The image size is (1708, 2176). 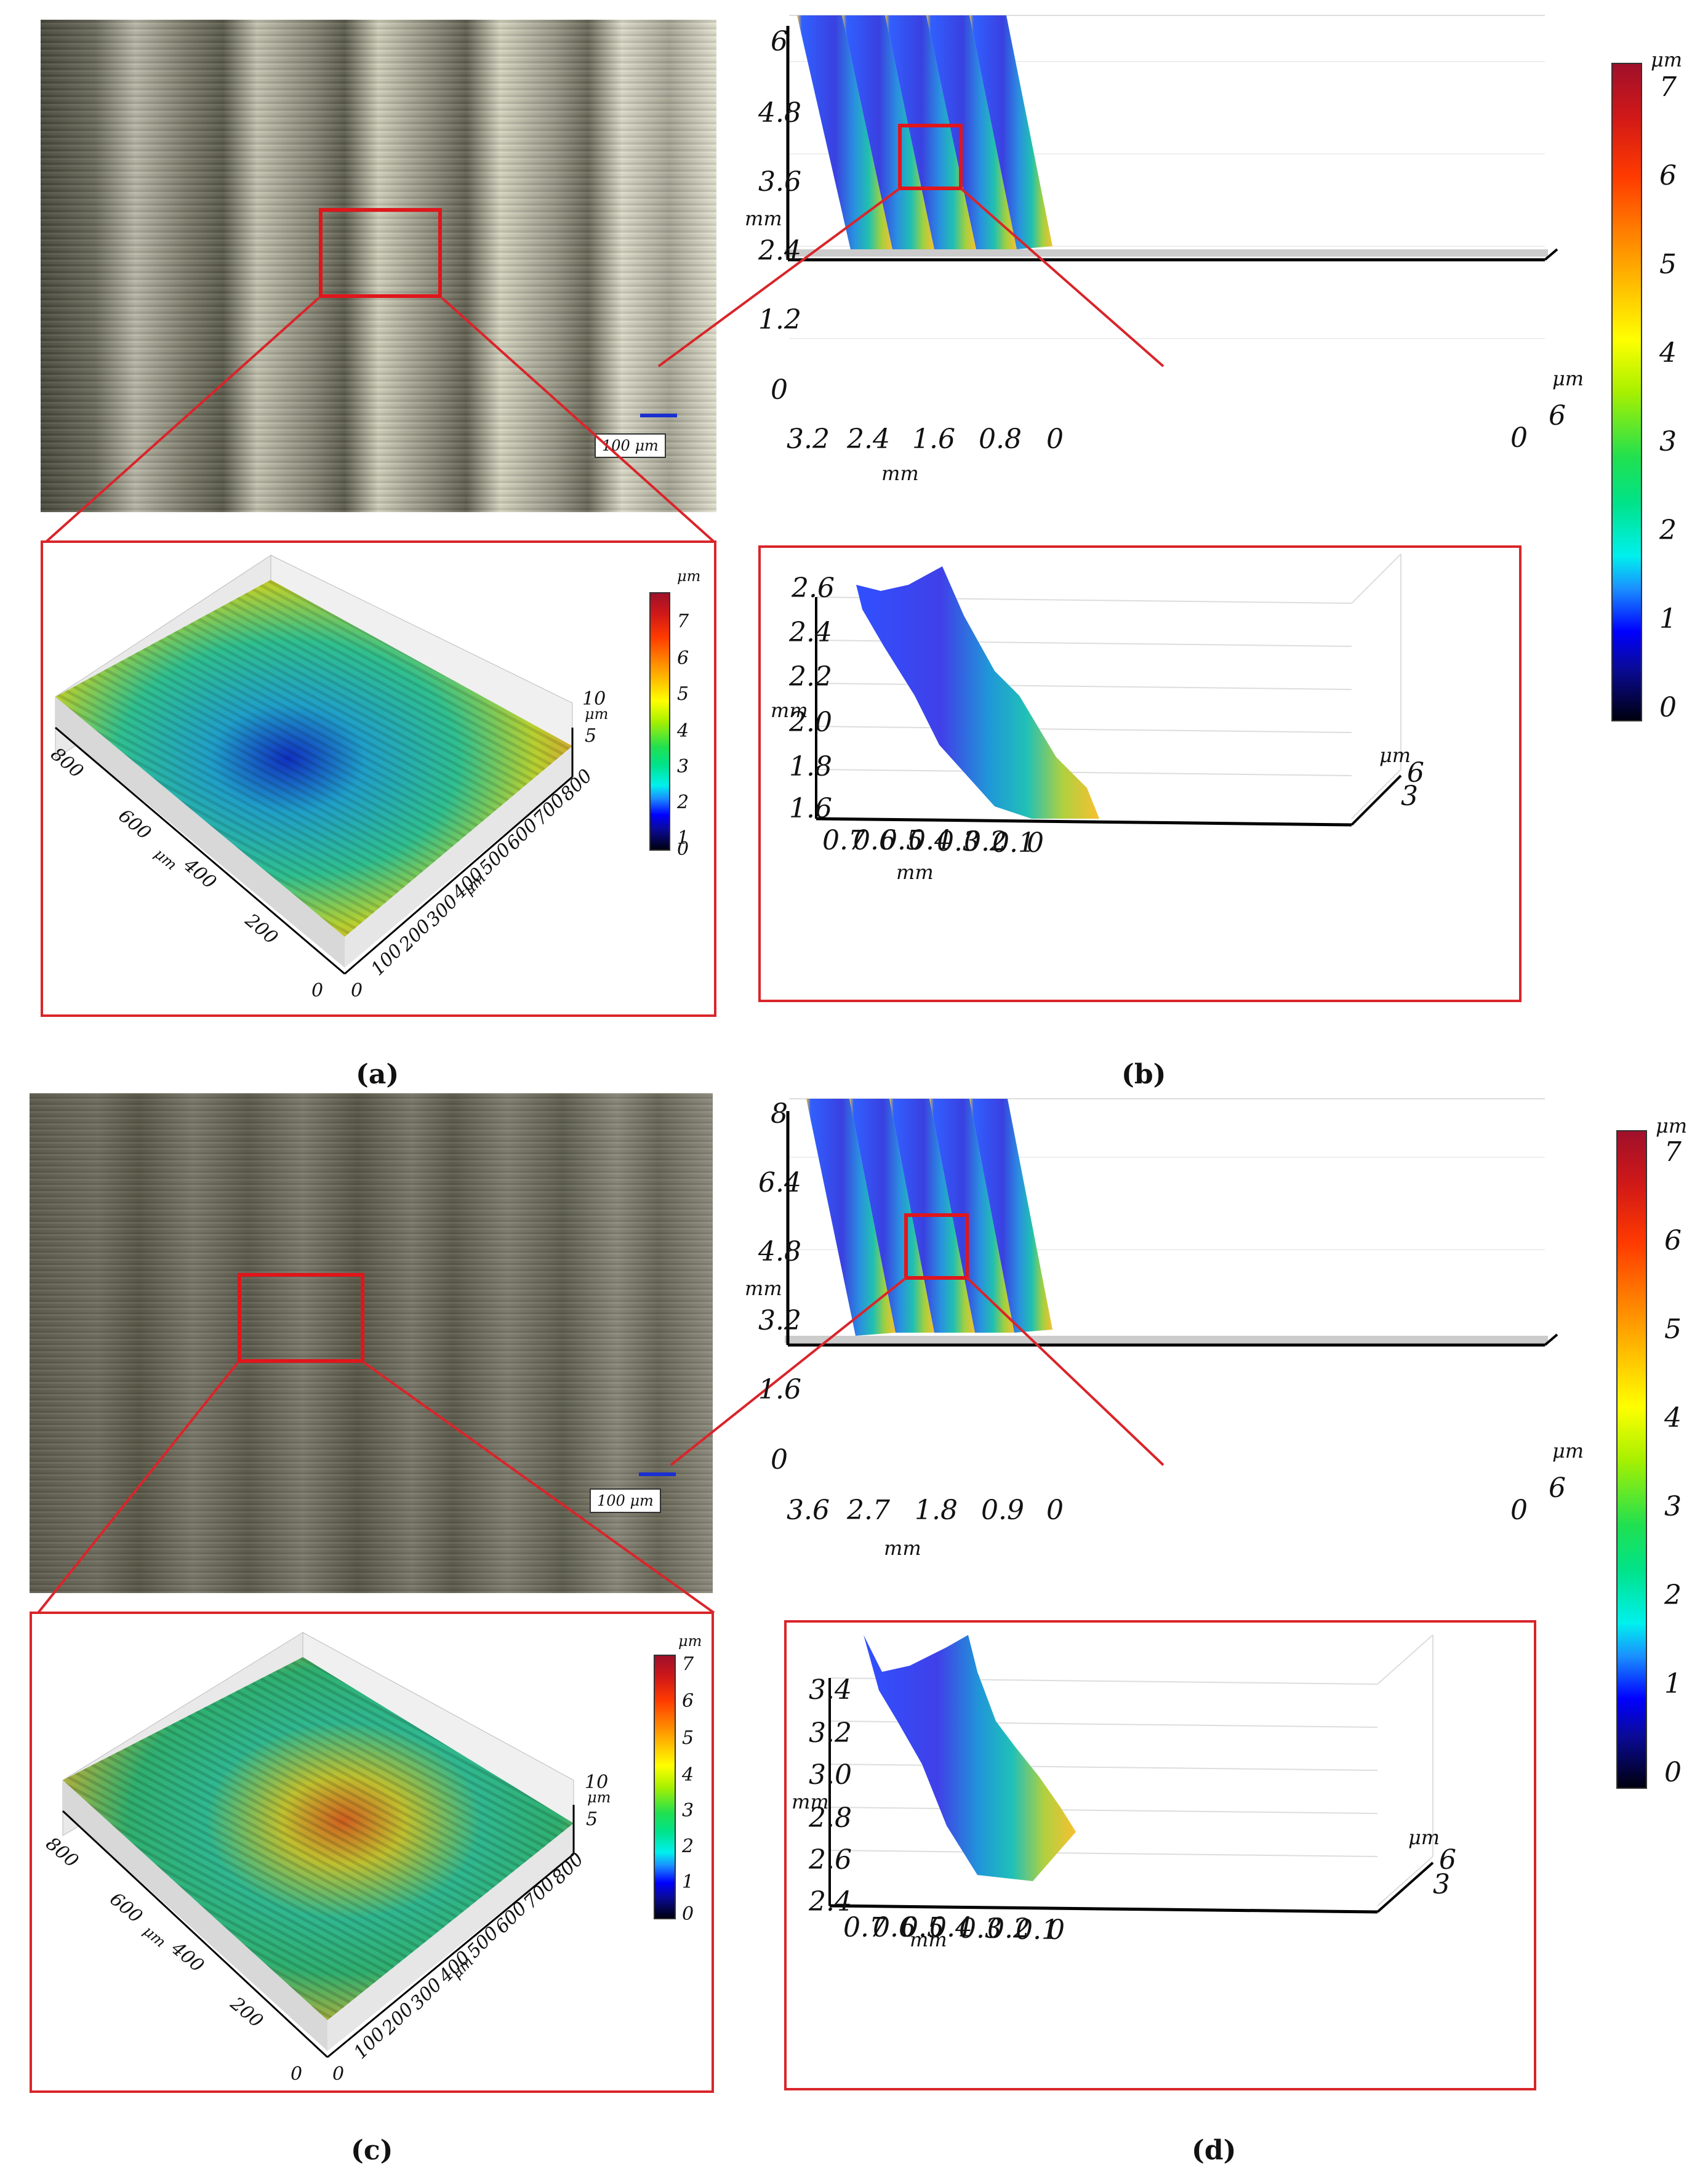 What do you see at coordinates (1143, 1074) in the screenshot?
I see `caption-b: (b)` at bounding box center [1143, 1074].